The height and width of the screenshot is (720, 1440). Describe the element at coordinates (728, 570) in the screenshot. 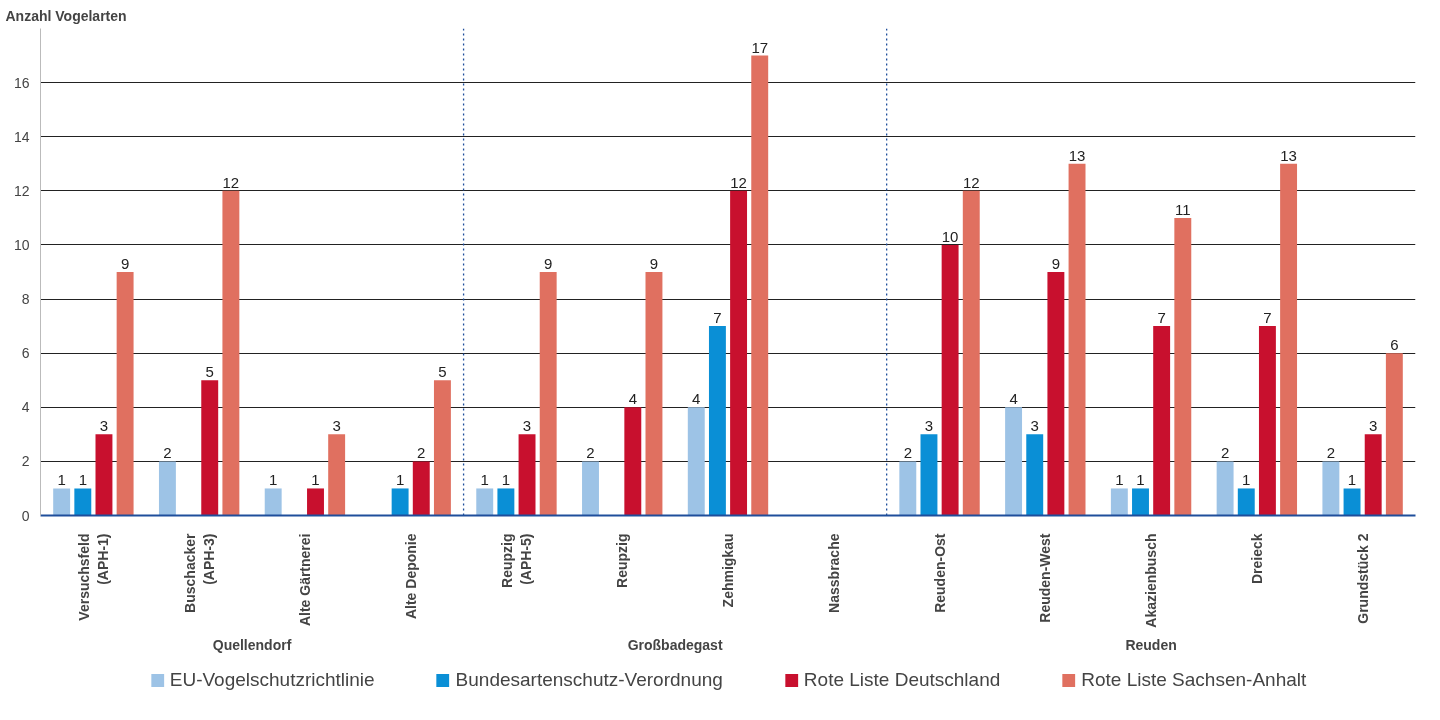

I see `x-tick-label: Zehmigkau` at that location.